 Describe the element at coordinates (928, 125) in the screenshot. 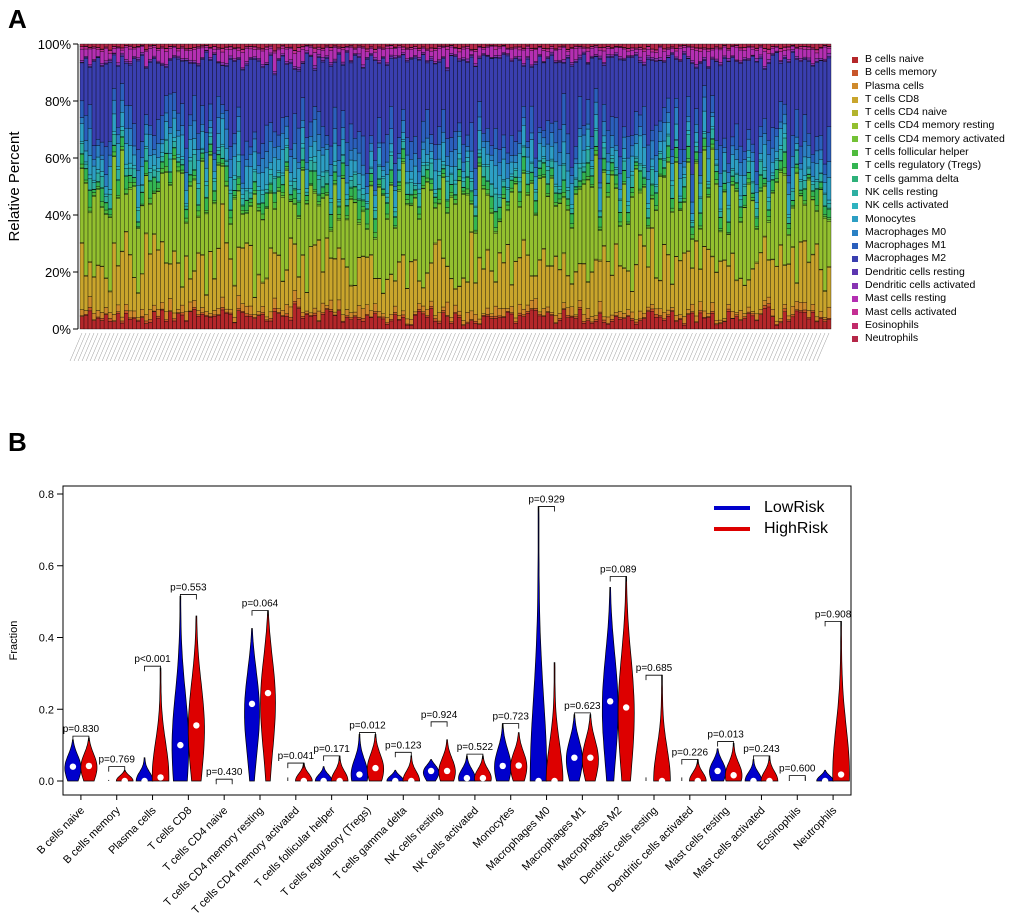

I see `legend-item: T cells CD4 memory resting` at that location.